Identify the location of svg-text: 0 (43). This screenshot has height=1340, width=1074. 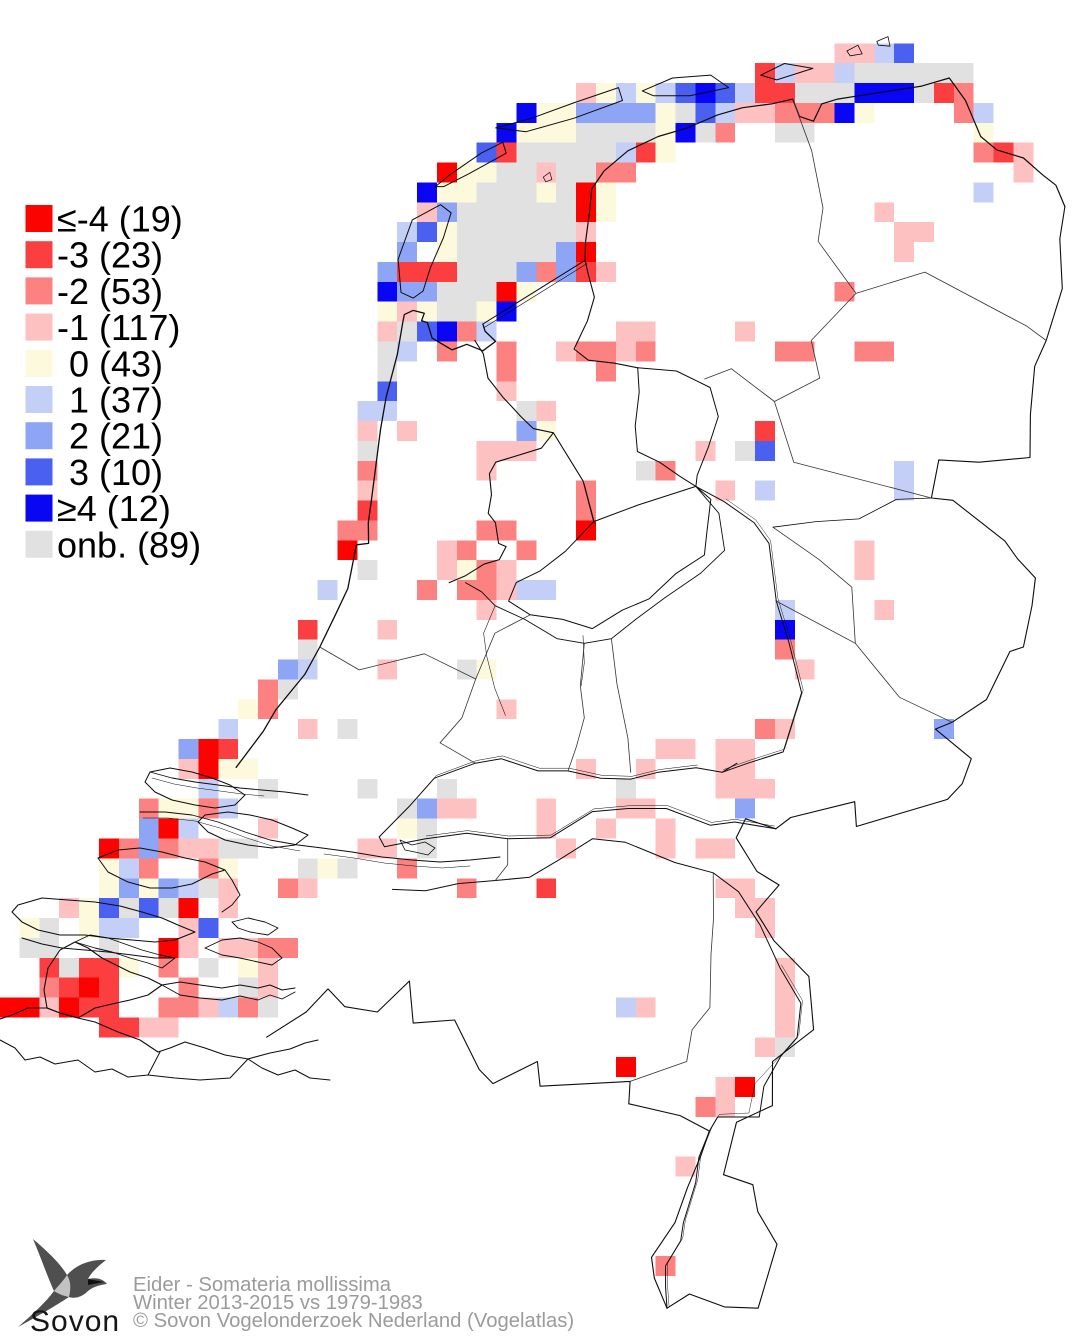
(116, 363).